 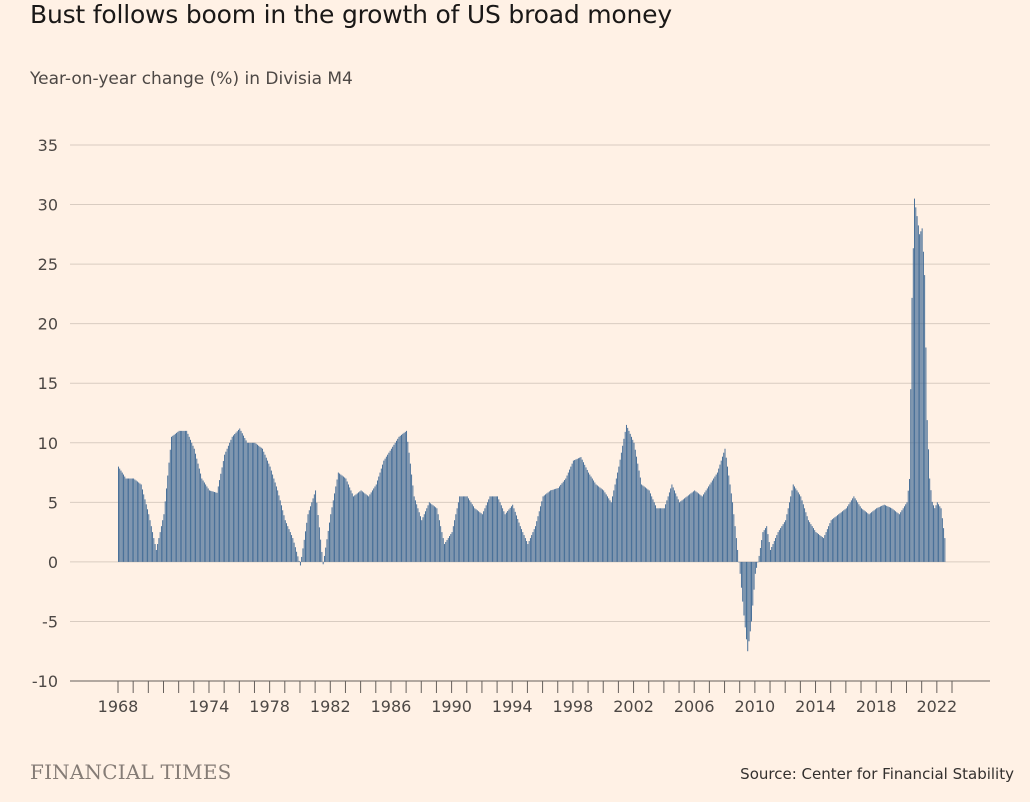 I want to click on x-tick-label: 1990, so click(x=451, y=706).